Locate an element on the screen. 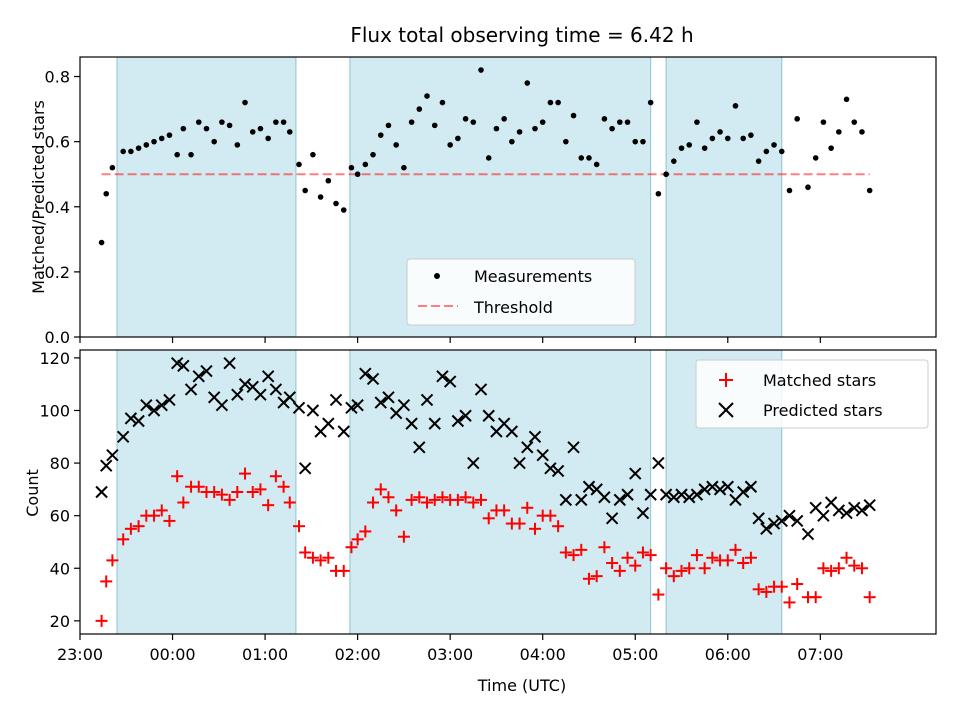 This screenshot has width=960, height=720. y-tick-label: 0.6 is located at coordinates (57, 142).